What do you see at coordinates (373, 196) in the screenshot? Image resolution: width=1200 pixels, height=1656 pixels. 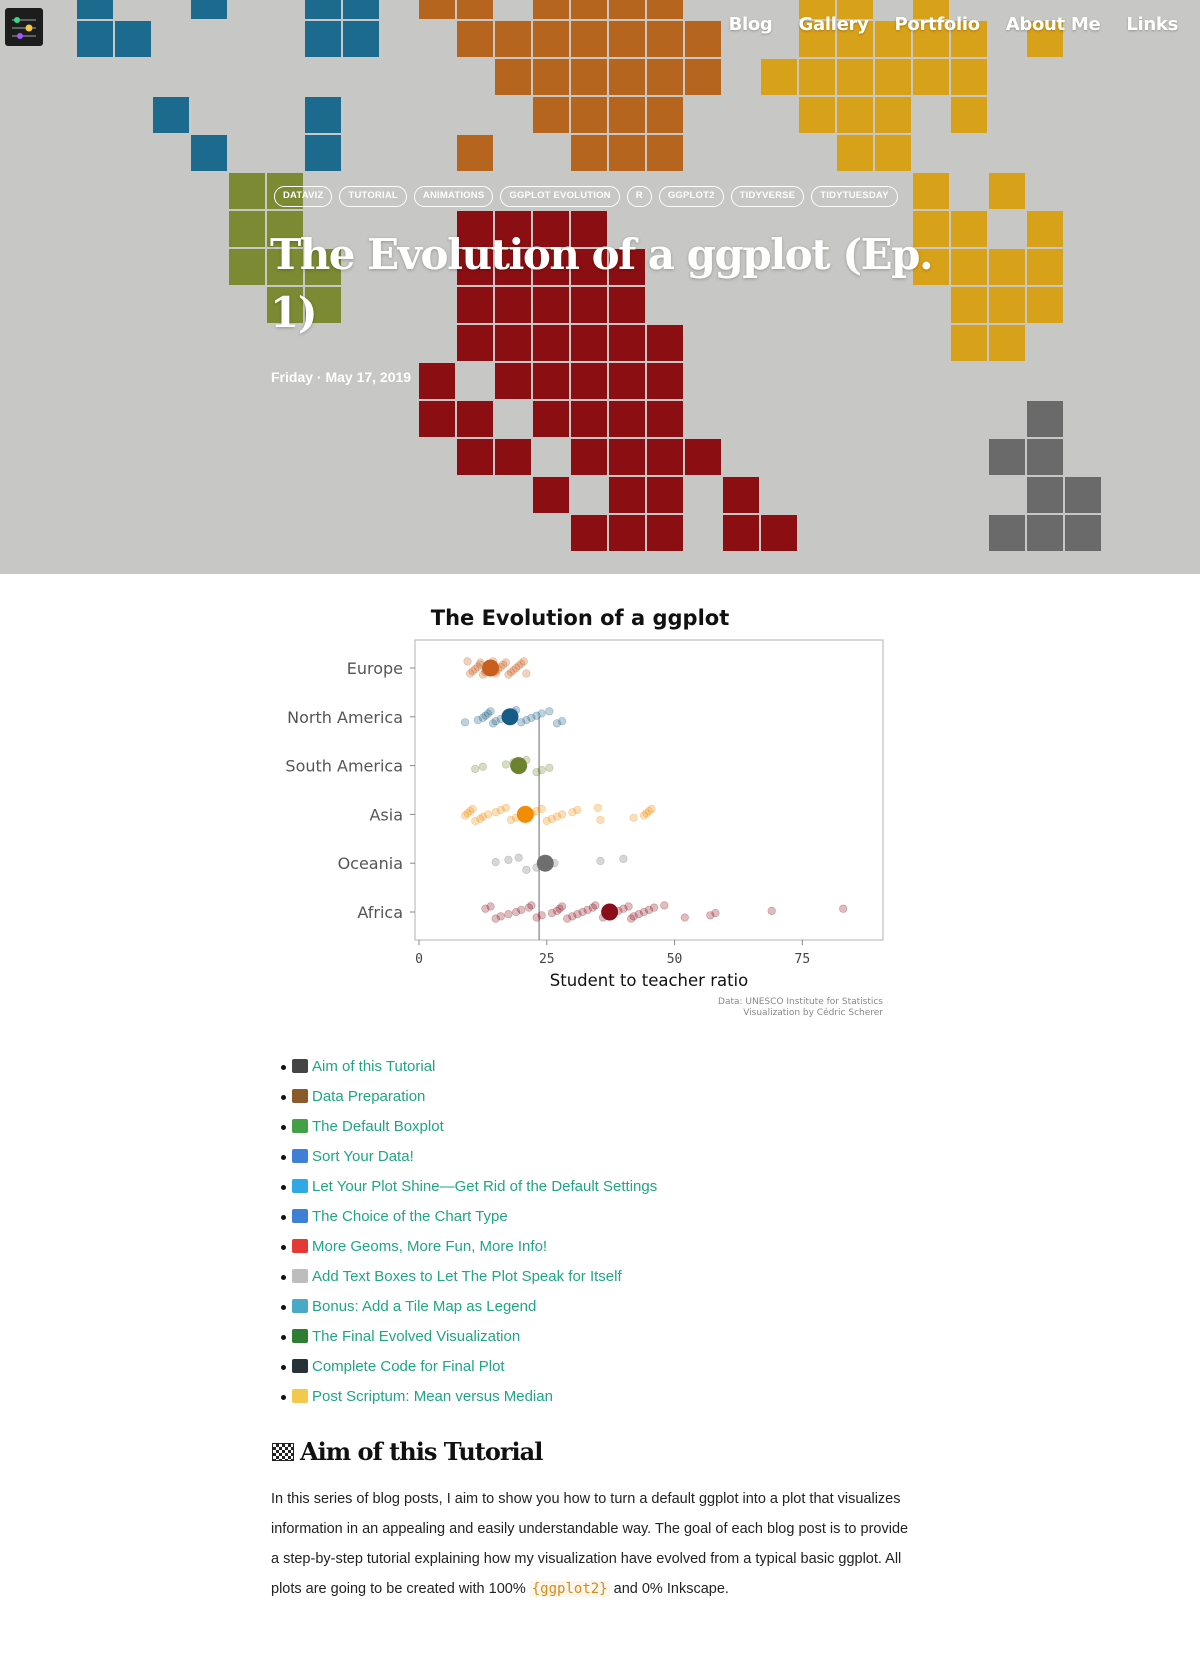 I see `tag-tutorial: TUTORIAL` at bounding box center [373, 196].